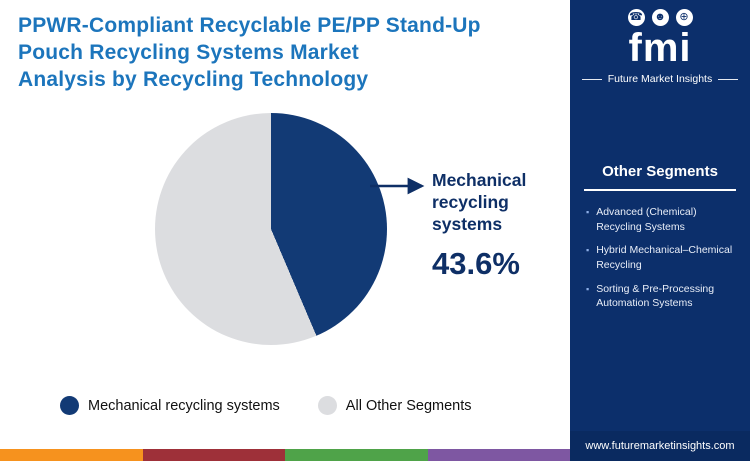  I want to click on title-line-2: Pouch Recycling Systems Market, so click(188, 52).